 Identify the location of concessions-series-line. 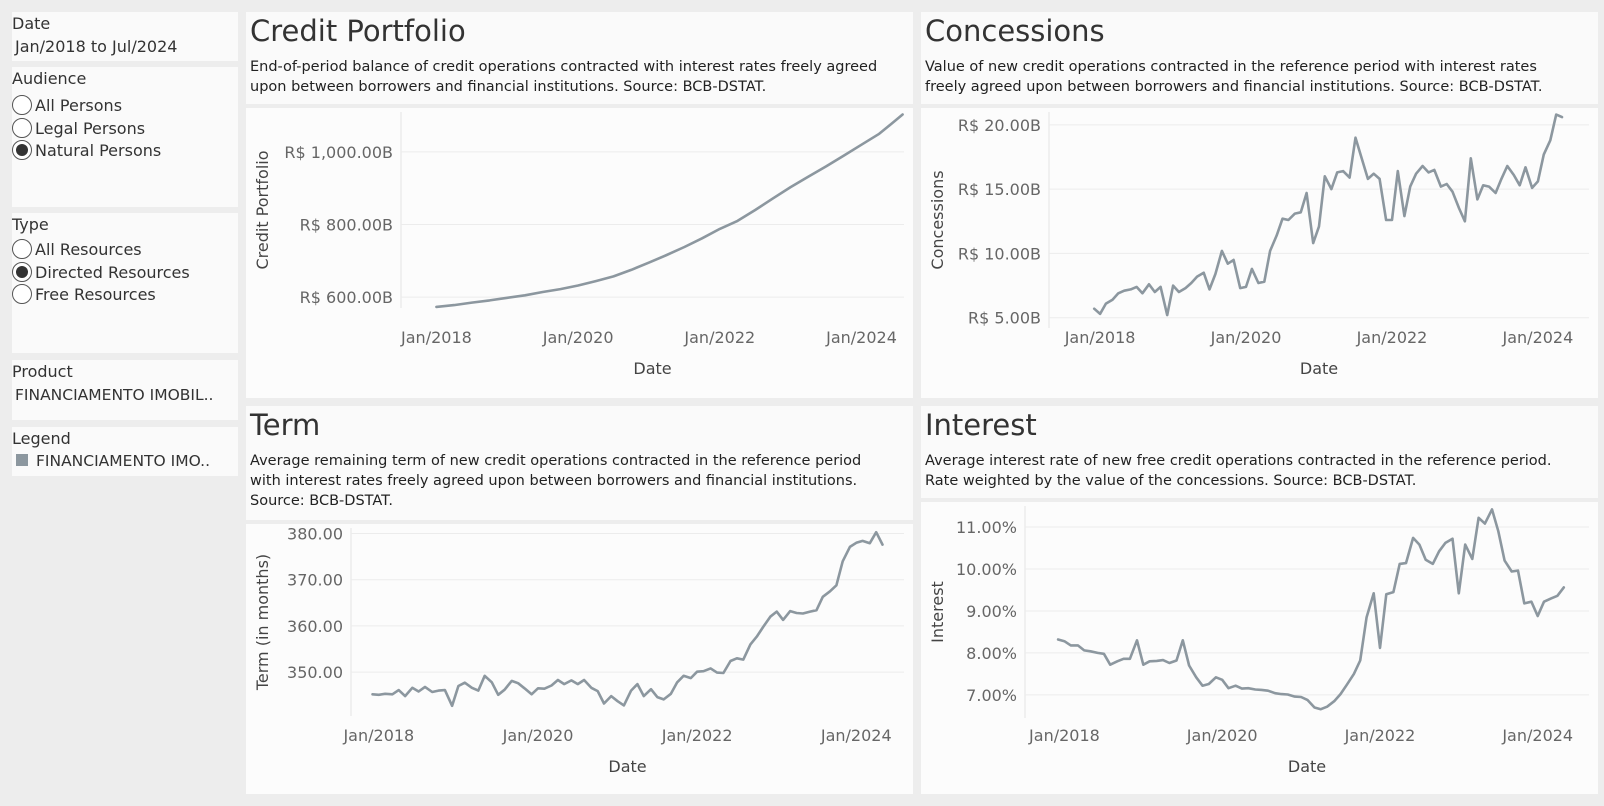
(1328, 215).